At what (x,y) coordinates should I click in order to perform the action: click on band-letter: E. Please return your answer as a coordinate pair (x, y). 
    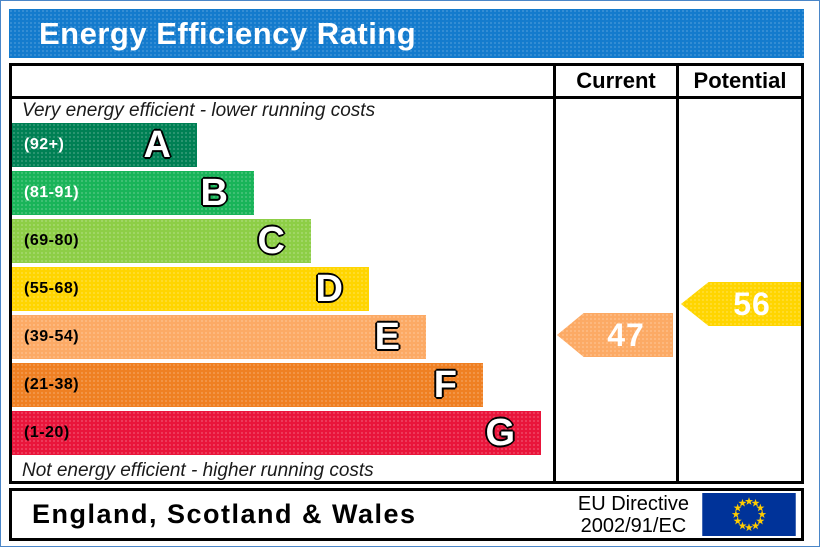
    Looking at the image, I should click on (387, 337).